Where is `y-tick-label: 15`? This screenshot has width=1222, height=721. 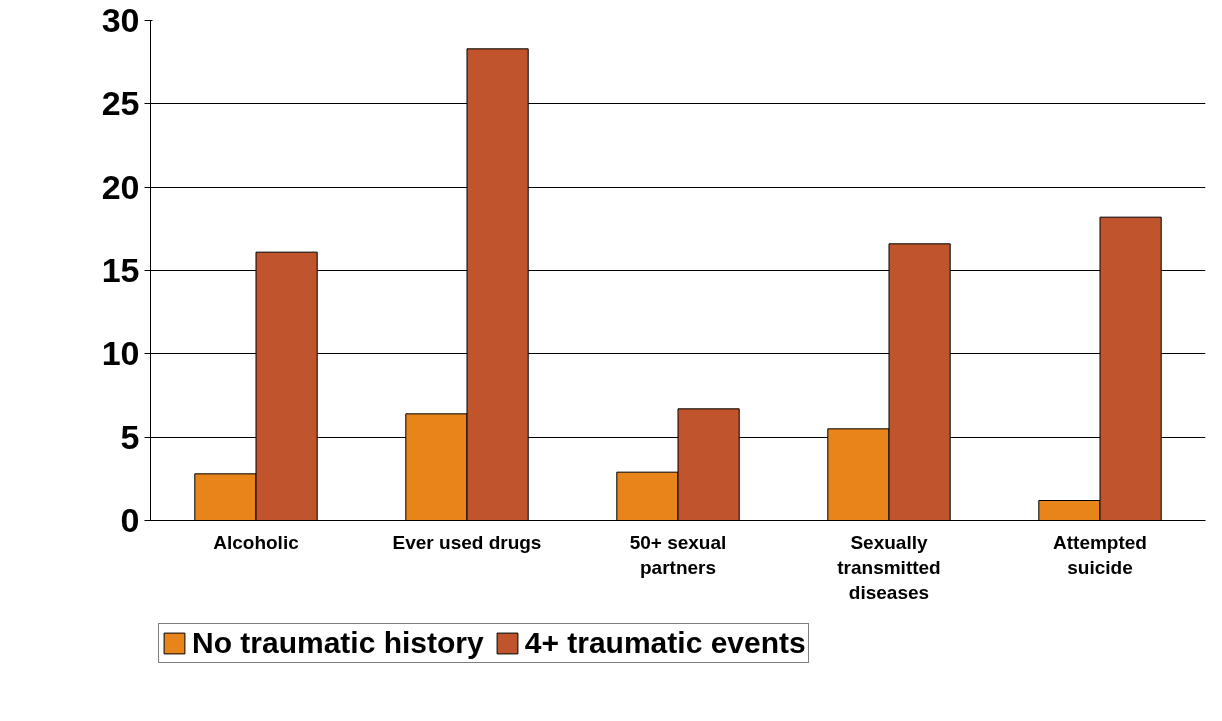 y-tick-label: 15 is located at coordinates (120, 270).